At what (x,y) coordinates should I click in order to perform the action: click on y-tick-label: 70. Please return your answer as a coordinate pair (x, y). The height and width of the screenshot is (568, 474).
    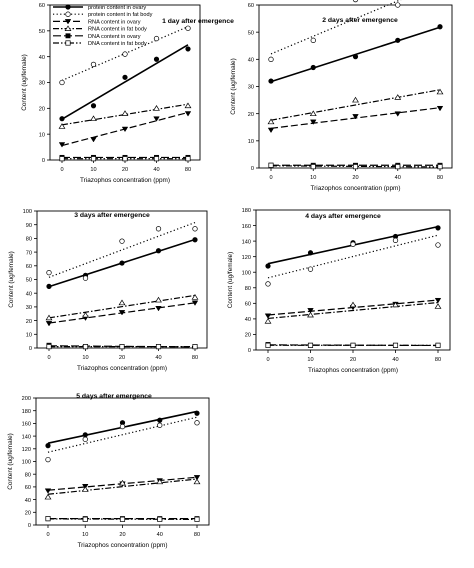
    Looking at the image, I should click on (29, 253).